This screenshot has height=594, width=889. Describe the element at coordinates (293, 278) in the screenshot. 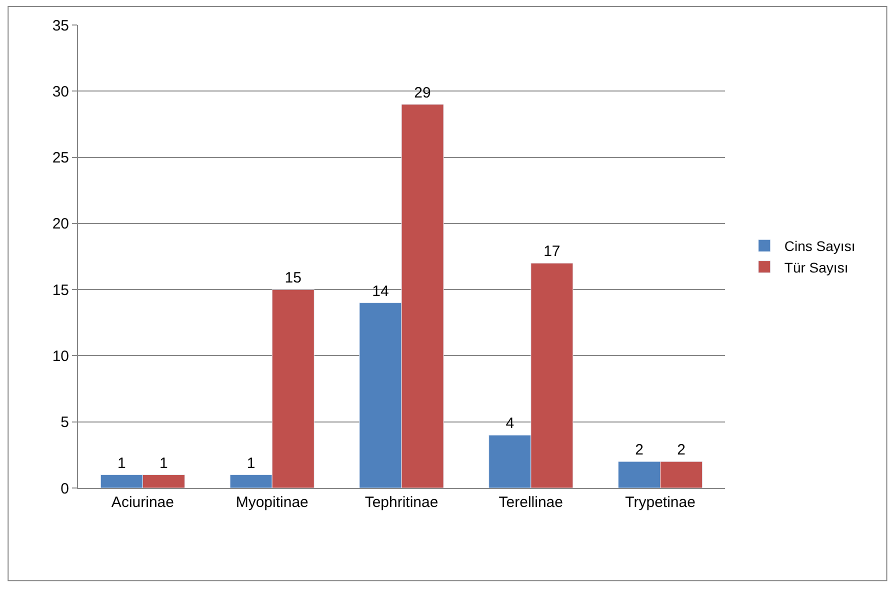

I see `data-label: 15` at that location.